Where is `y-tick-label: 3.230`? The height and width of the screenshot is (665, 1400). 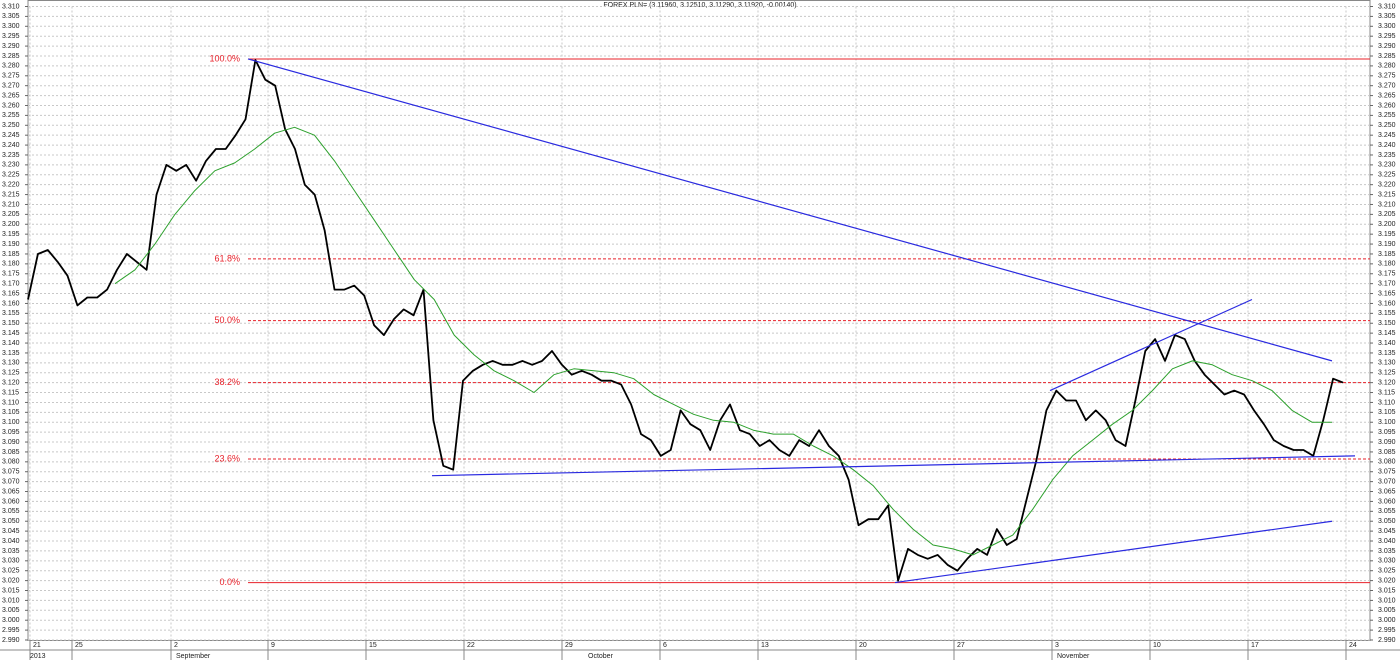
y-tick-label: 3.230 is located at coordinates (1387, 165).